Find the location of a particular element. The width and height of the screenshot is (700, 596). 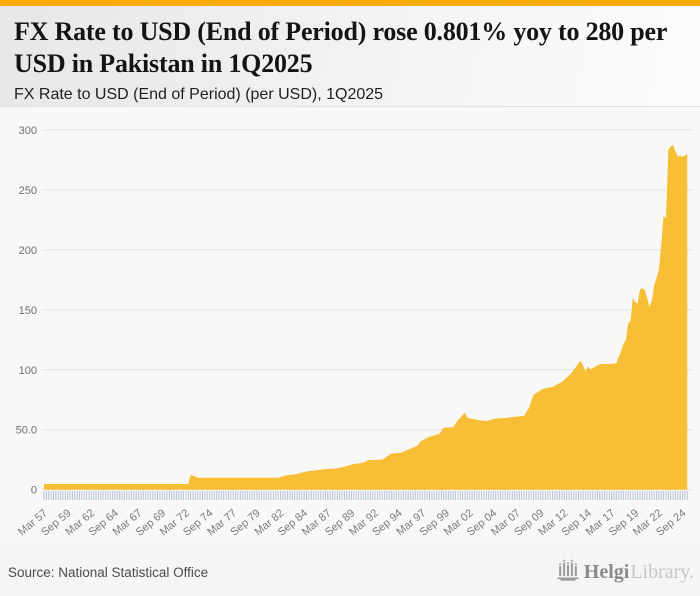

y-axis-label: 150 is located at coordinates (28, 311).